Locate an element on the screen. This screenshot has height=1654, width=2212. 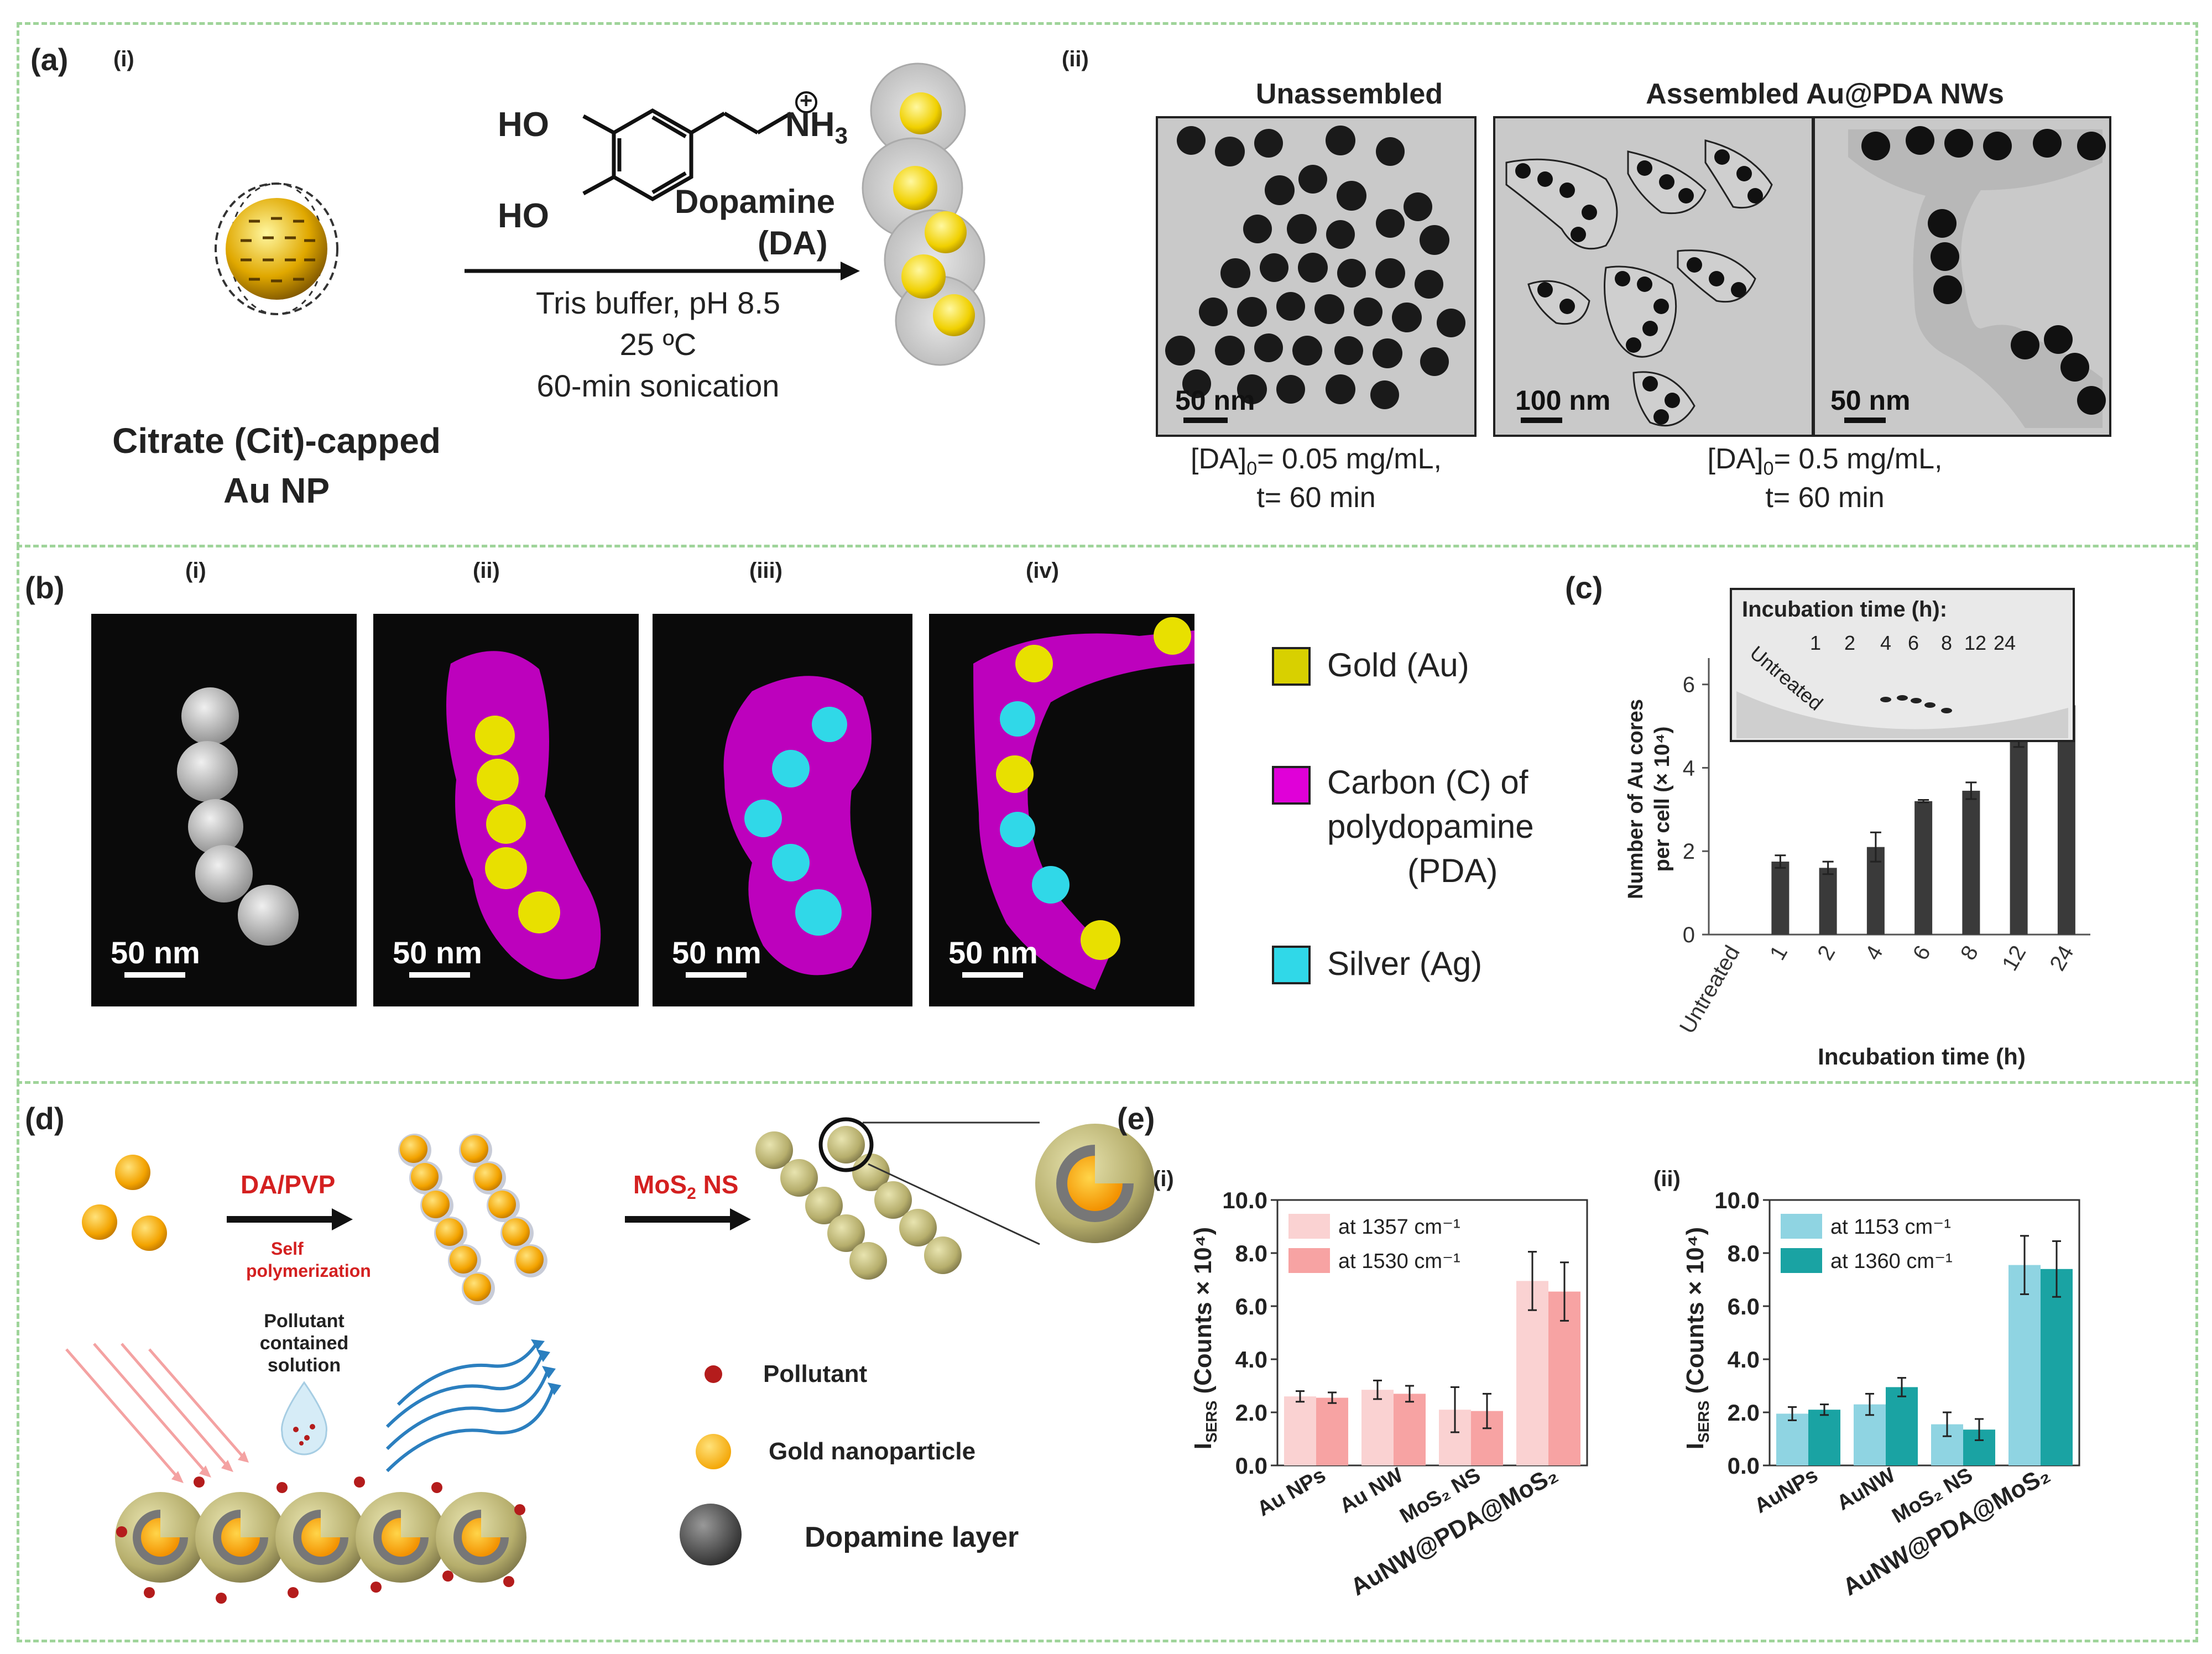
reagent-abbr: (DA) is located at coordinates (793, 244).